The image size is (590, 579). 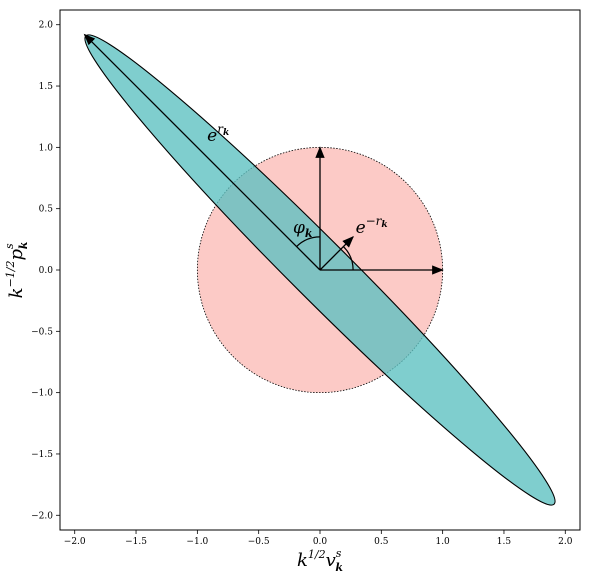 I want to click on y-tick-label-0: −2.0, so click(x=42, y=516).